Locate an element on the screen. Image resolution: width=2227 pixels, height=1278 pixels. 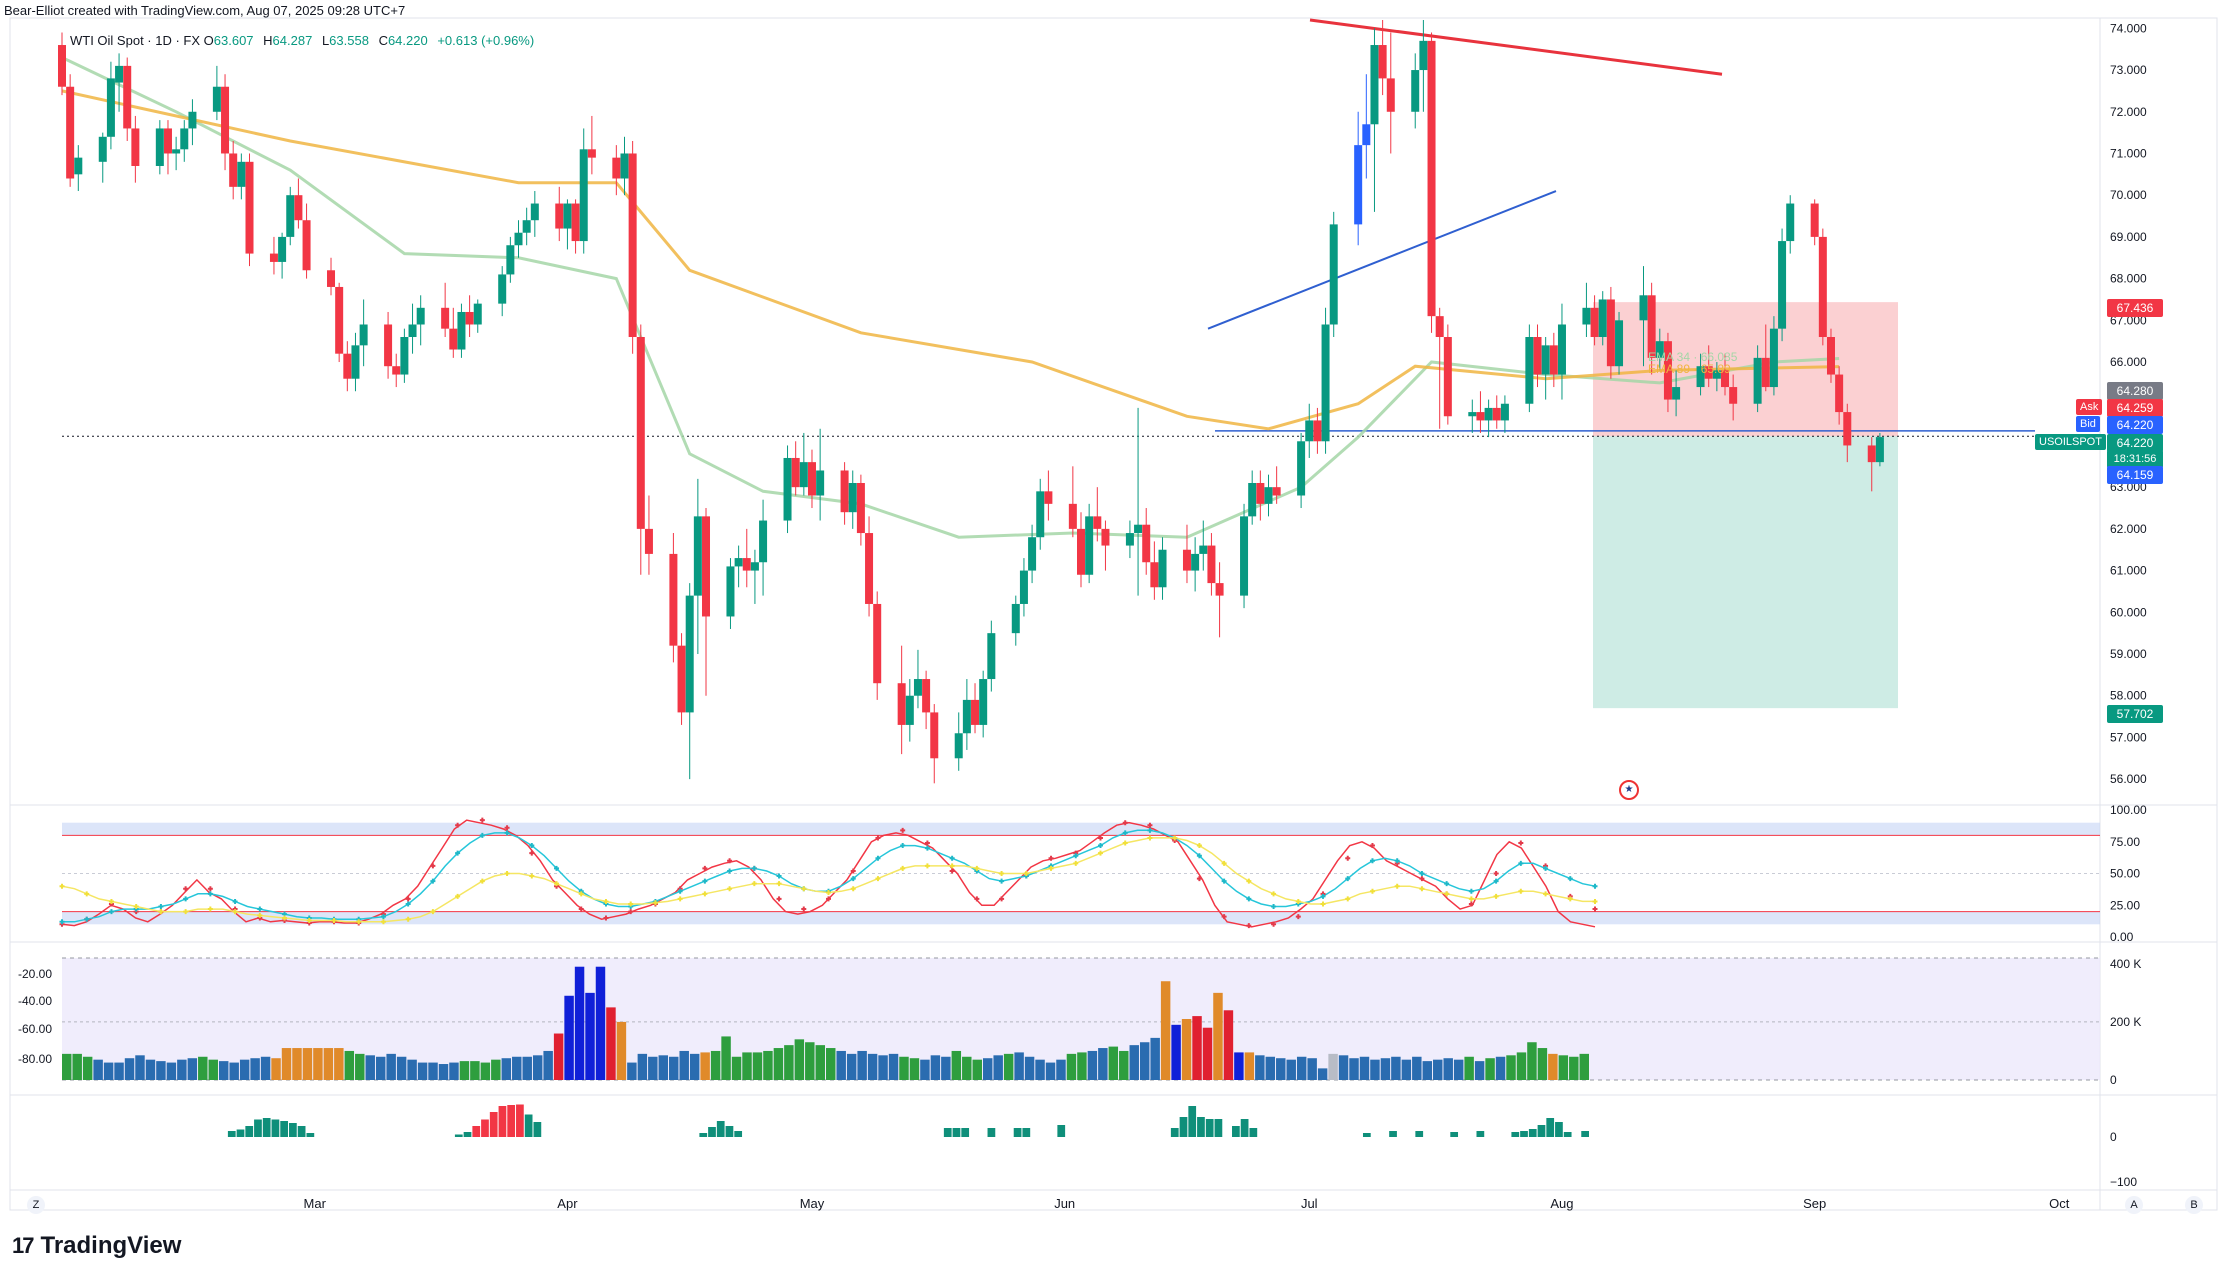
log-scale-button: B is located at coordinates (2194, 1205).